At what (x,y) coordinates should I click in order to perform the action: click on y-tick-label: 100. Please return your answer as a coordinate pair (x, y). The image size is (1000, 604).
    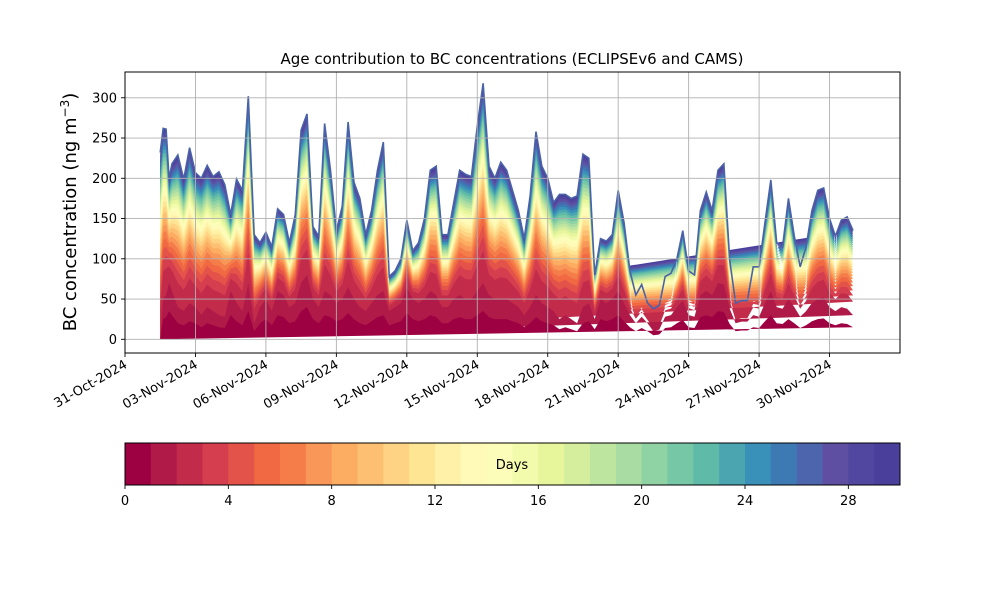
    Looking at the image, I should click on (104, 259).